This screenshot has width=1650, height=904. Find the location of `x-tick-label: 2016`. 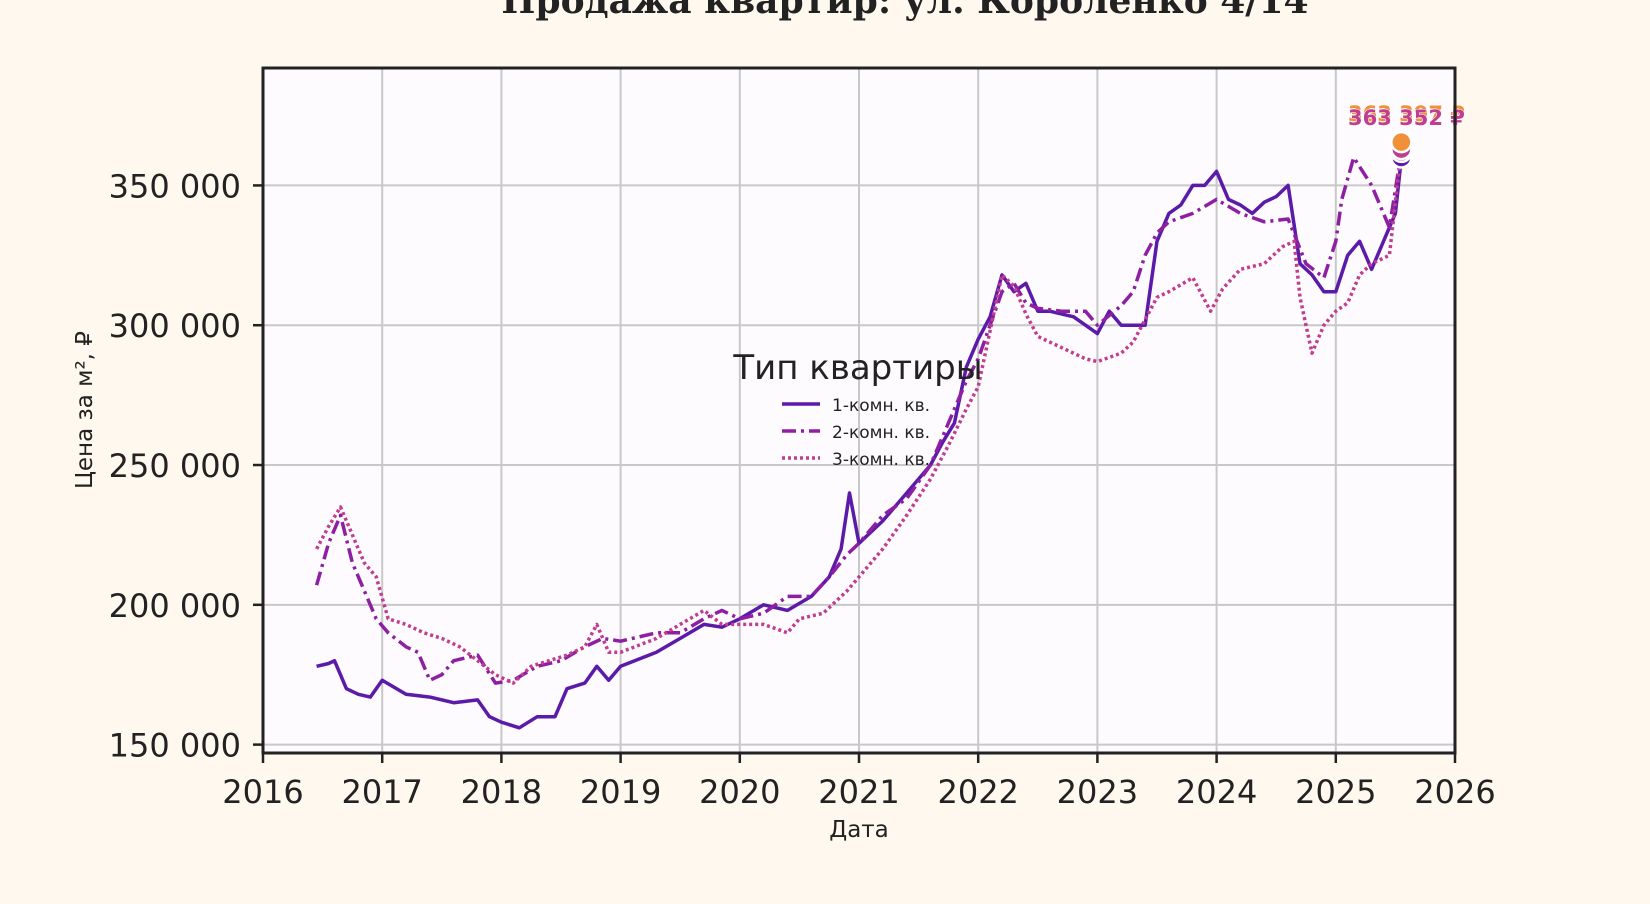

x-tick-label: 2016 is located at coordinates (262, 792).